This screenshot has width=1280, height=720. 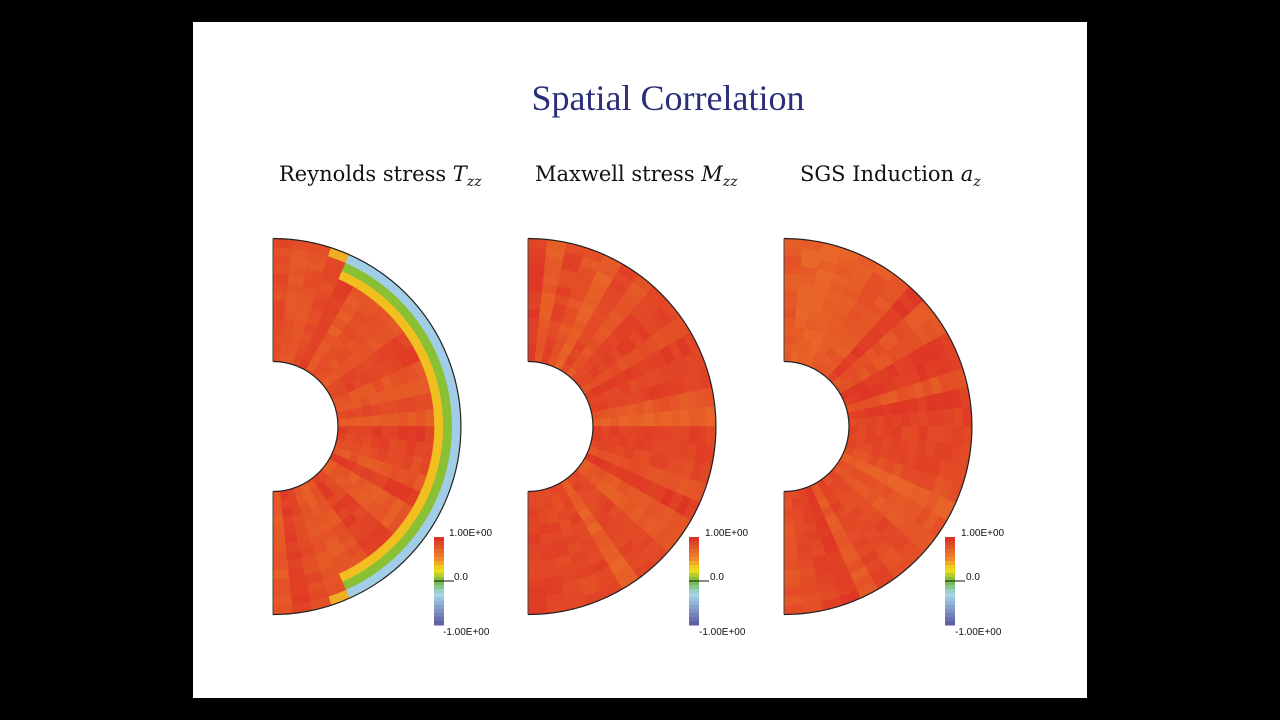 What do you see at coordinates (816, 426) in the screenshot?
I see `inner-boundary` at bounding box center [816, 426].